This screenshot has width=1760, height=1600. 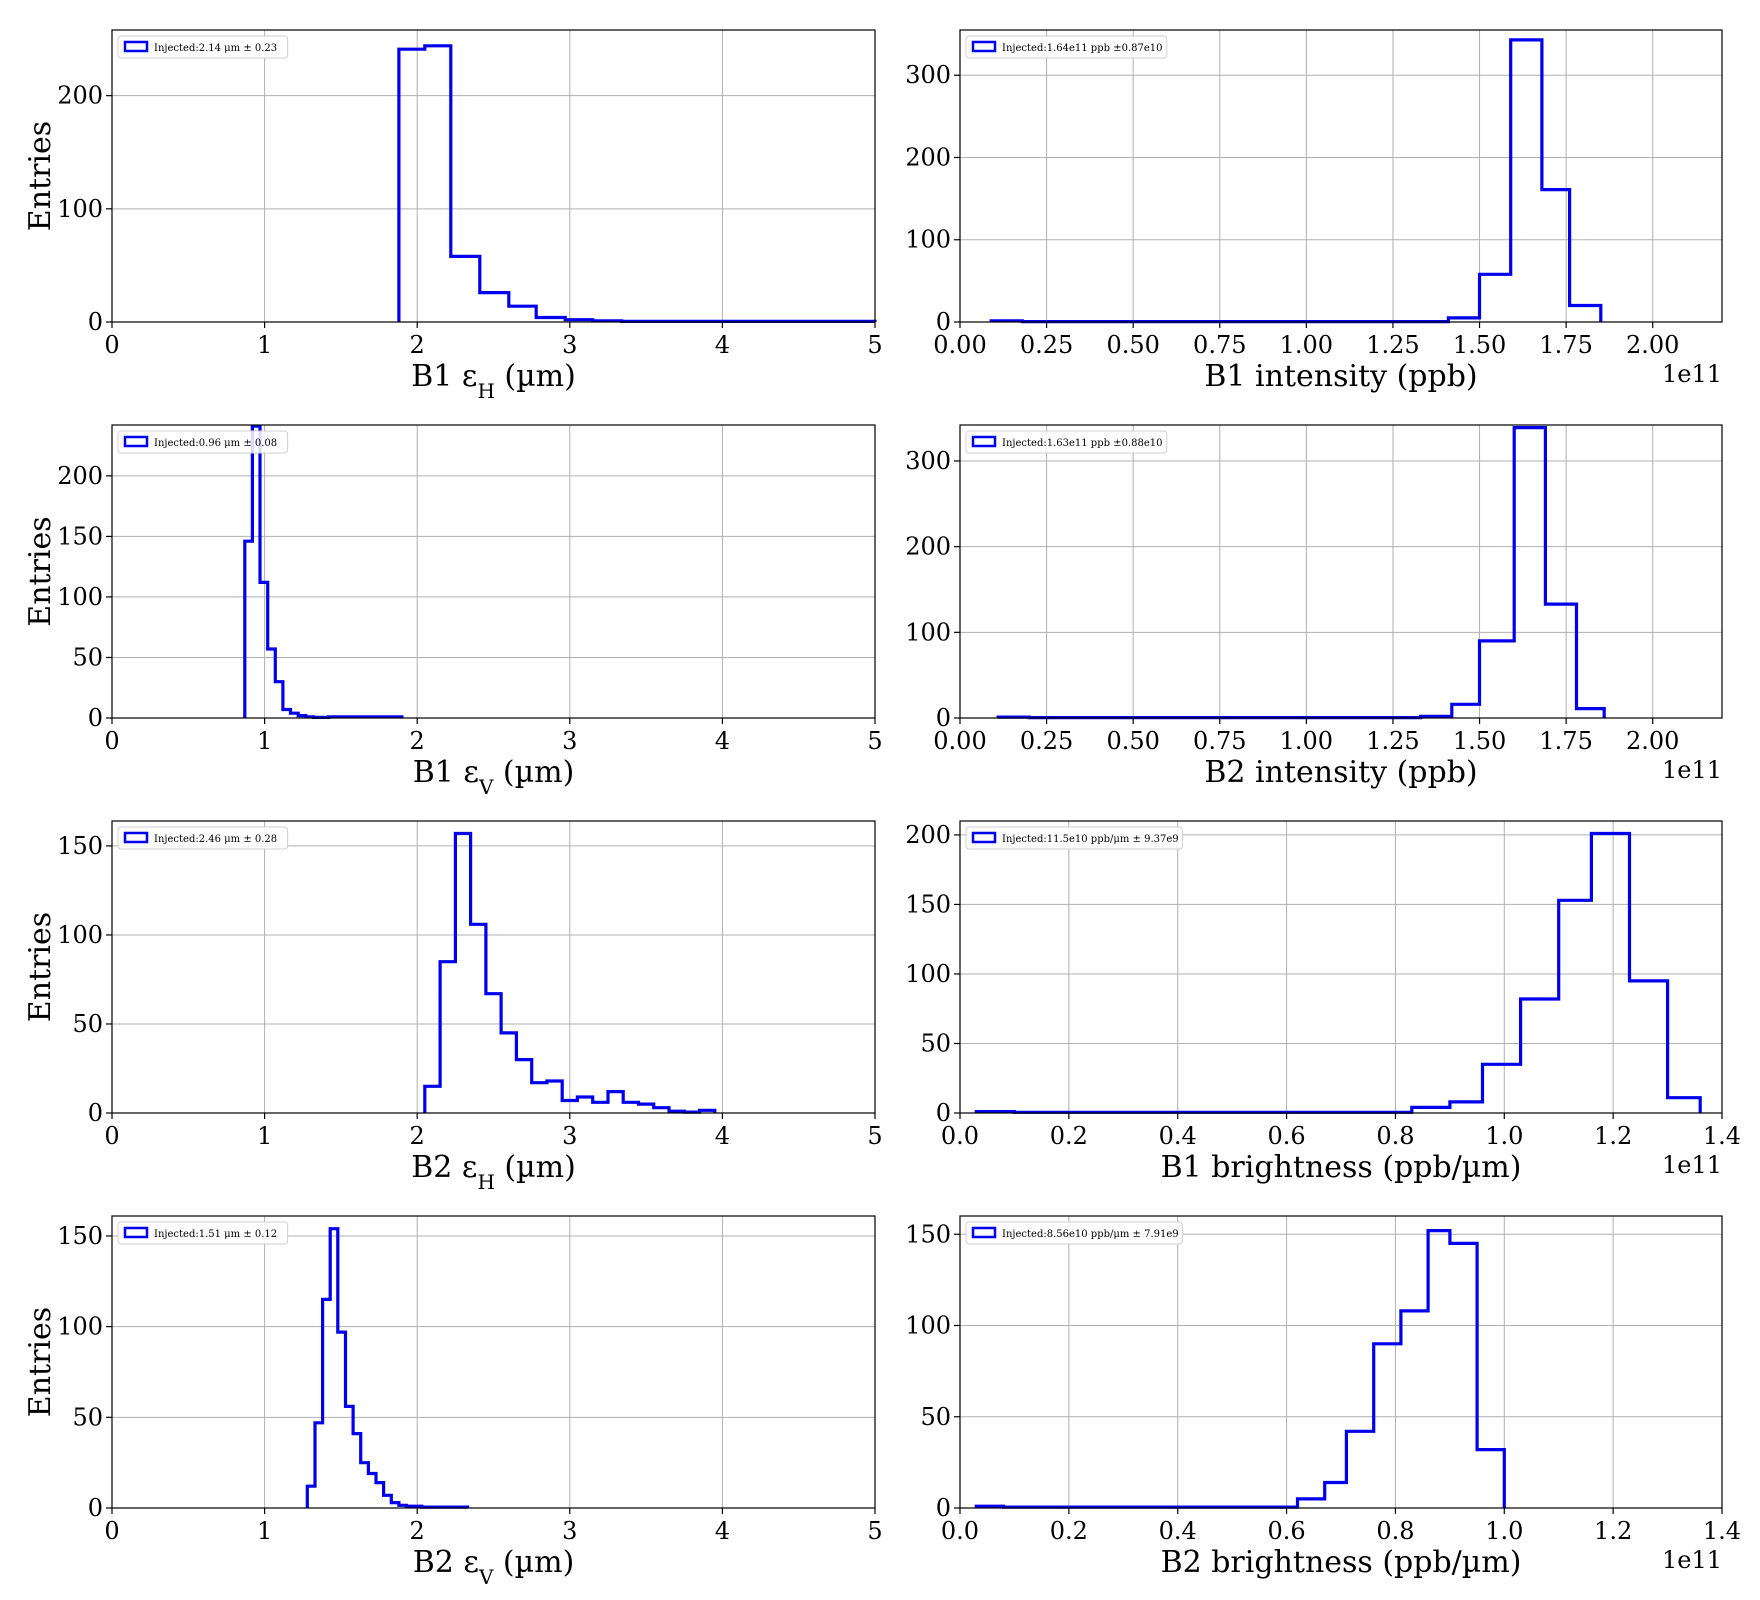 What do you see at coordinates (1392, 741) in the screenshot?
I see `x-tick-label: 1.25` at bounding box center [1392, 741].